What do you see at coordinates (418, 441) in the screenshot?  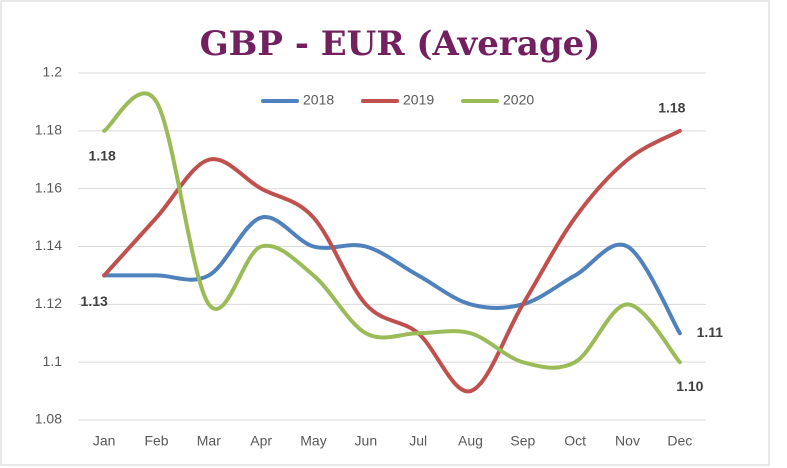 I see `x-tick-label: Jul` at bounding box center [418, 441].